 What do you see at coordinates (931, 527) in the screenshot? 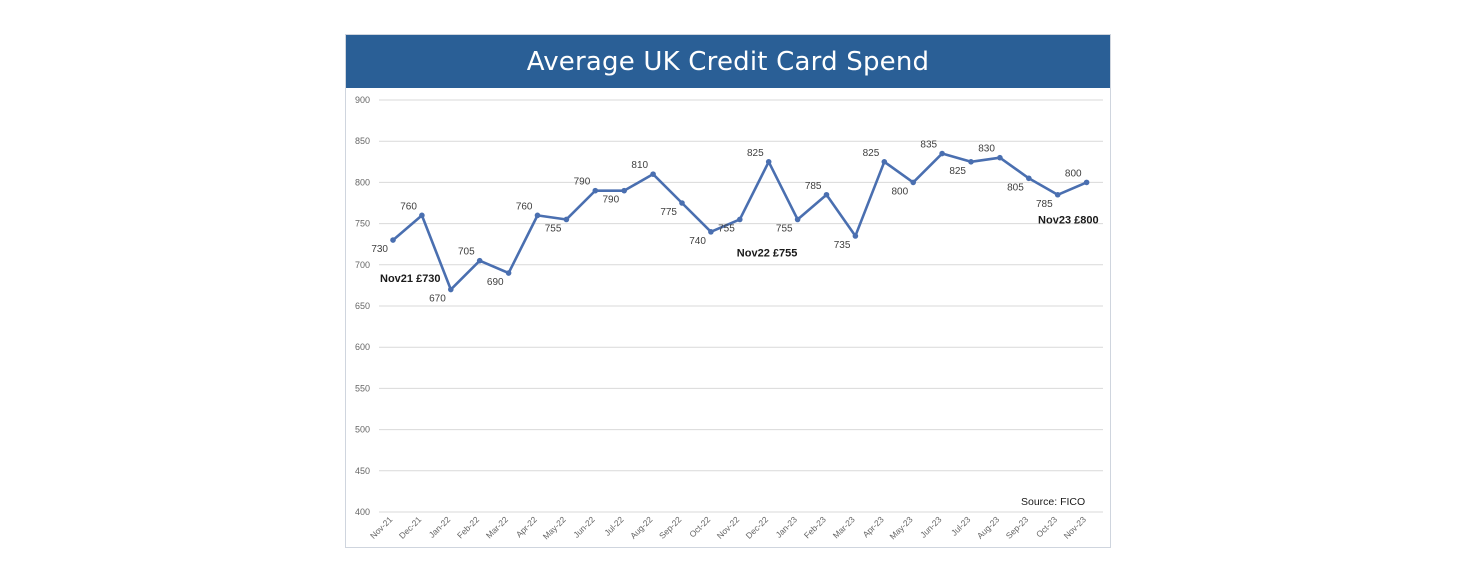
I see `x-tick-label: Jun-23` at bounding box center [931, 527].